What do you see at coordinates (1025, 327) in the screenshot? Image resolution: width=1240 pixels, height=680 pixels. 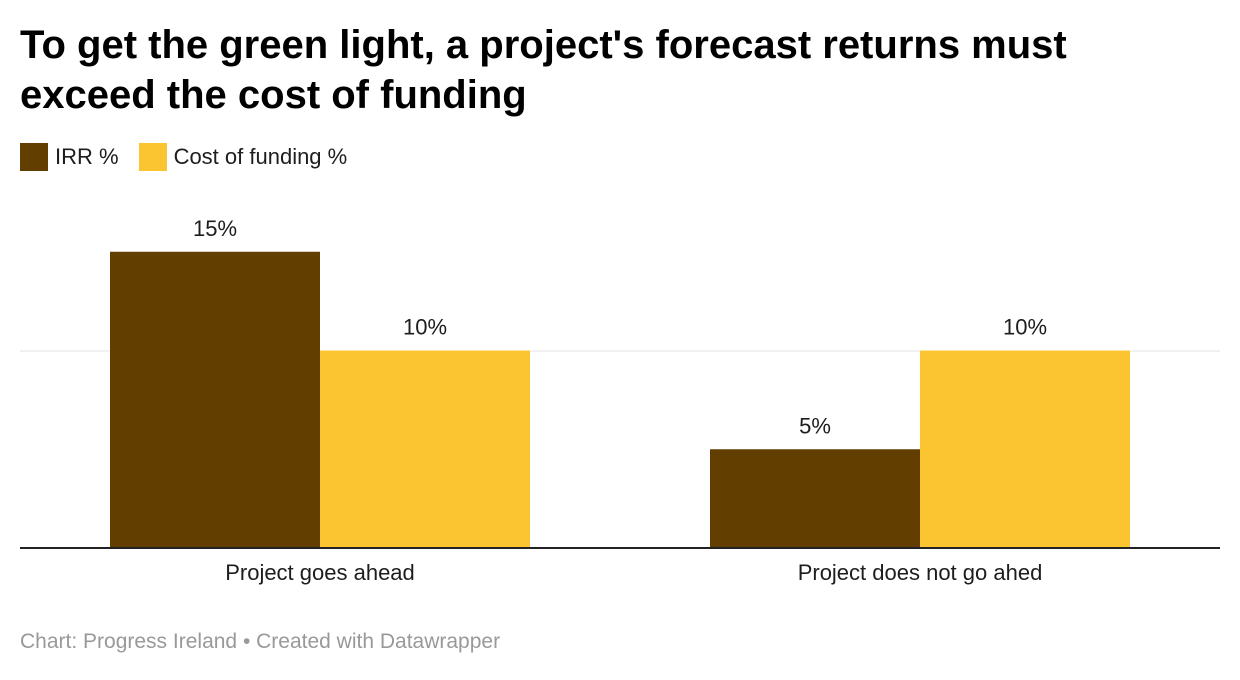 I see `value-label-cost-of-funding-2: 10%` at bounding box center [1025, 327].